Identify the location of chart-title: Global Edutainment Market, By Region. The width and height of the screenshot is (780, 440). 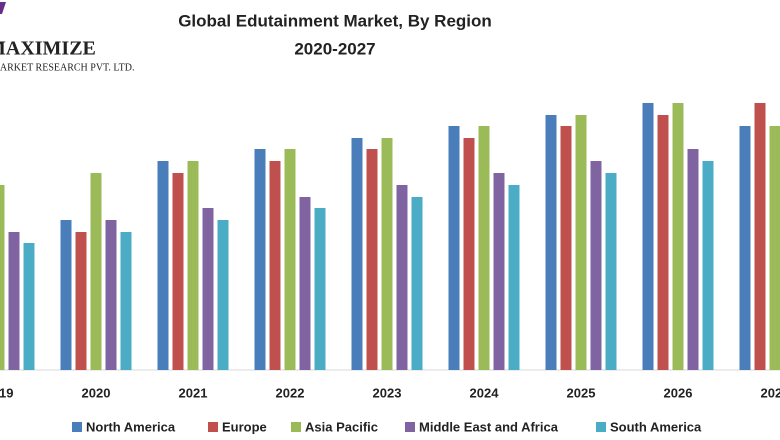
(335, 20).